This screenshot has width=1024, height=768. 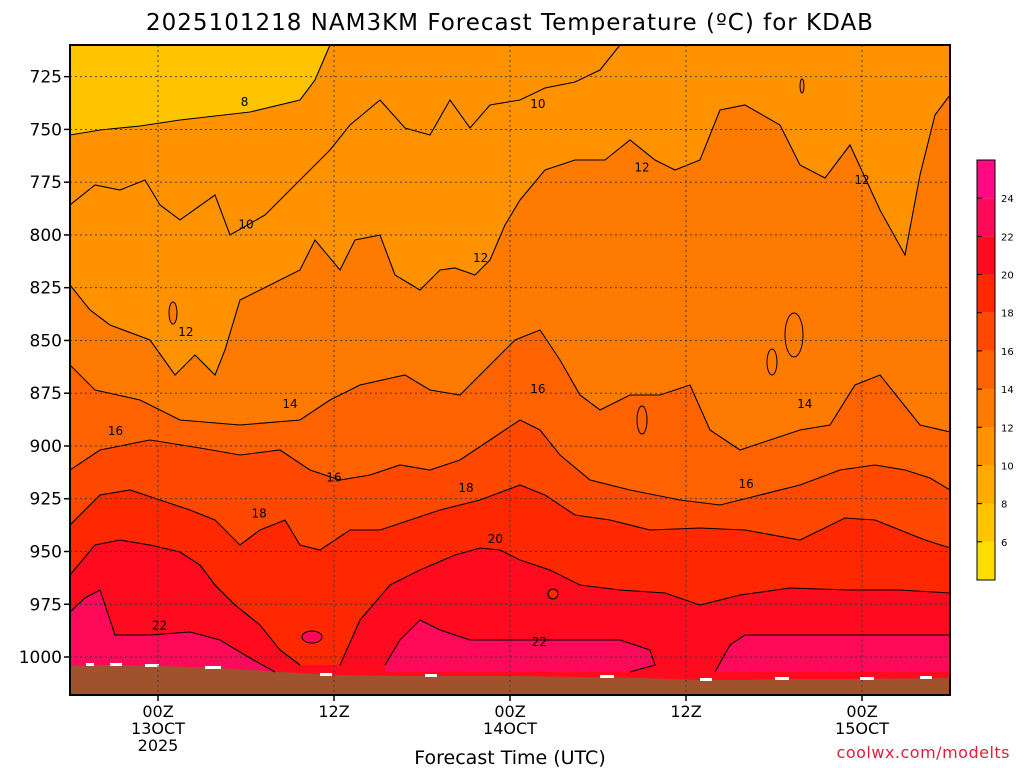 I want to click on colorbar-tick-label: 20, so click(x=1007, y=276).